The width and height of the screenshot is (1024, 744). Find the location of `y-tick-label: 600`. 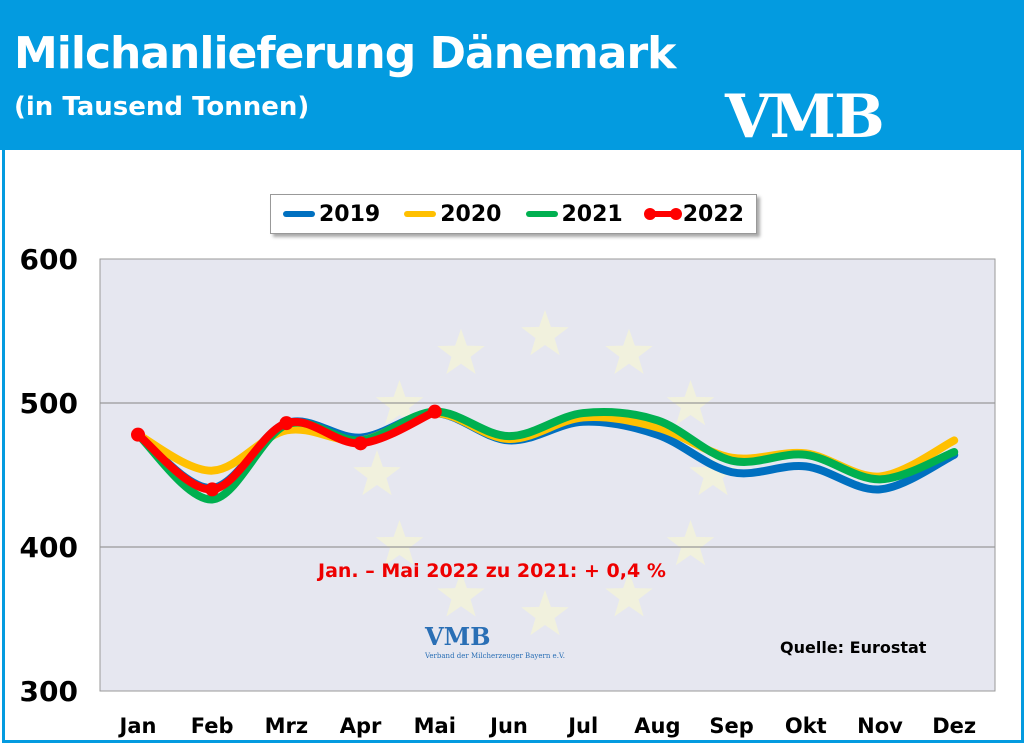

y-tick-label: 600 is located at coordinates (49, 259).